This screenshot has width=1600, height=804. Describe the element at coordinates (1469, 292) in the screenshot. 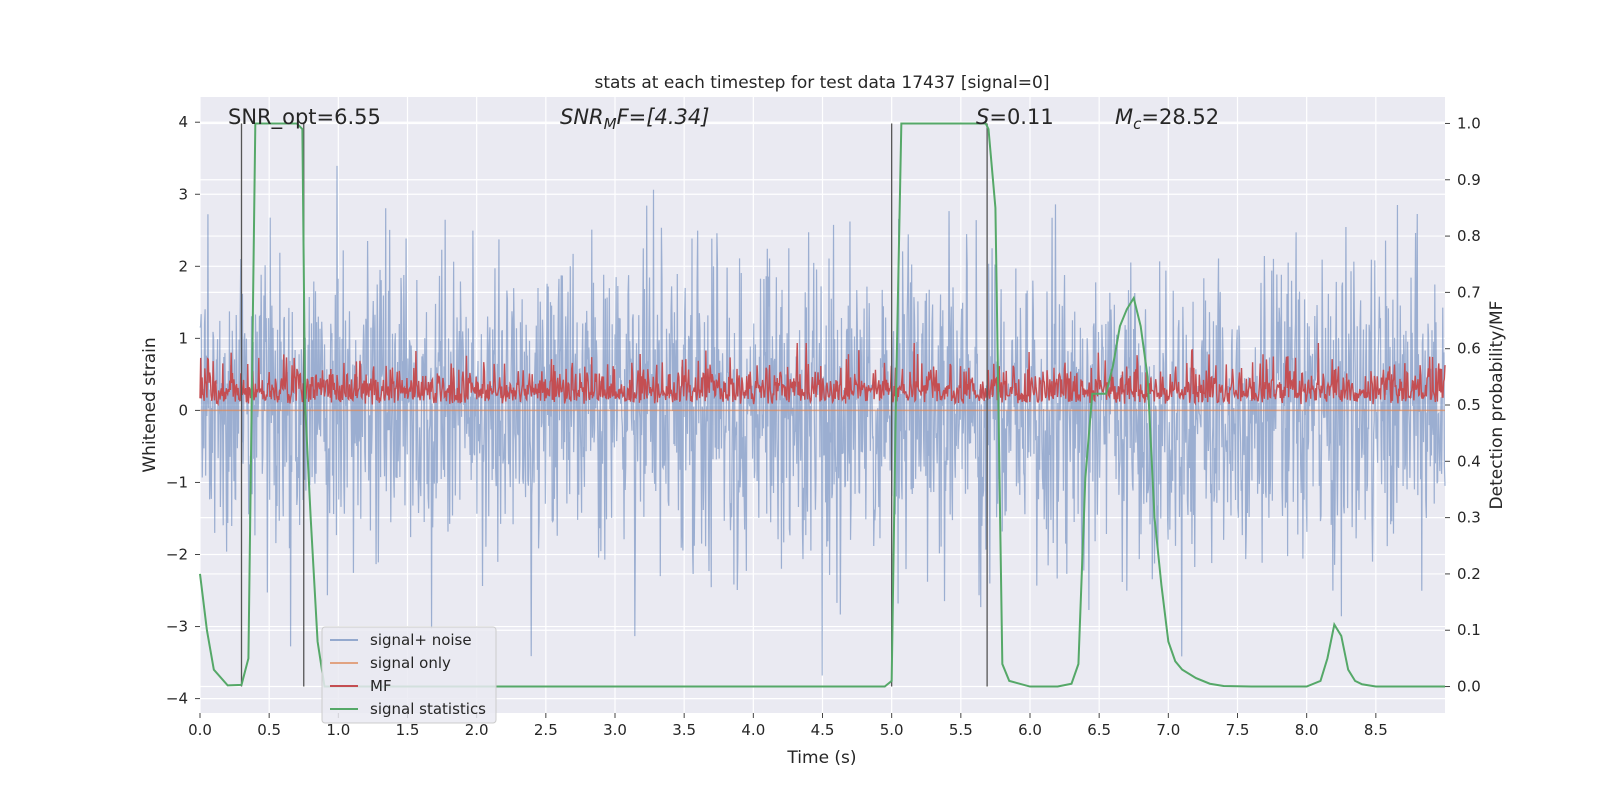

I see `y2-tick-label: 0.7` at that location.